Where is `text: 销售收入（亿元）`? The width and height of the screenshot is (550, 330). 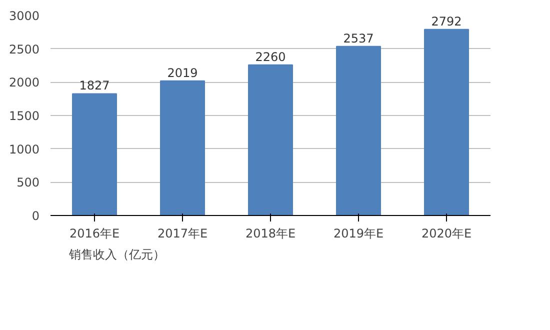 text: 销售收入（亿元） is located at coordinates (117, 255).